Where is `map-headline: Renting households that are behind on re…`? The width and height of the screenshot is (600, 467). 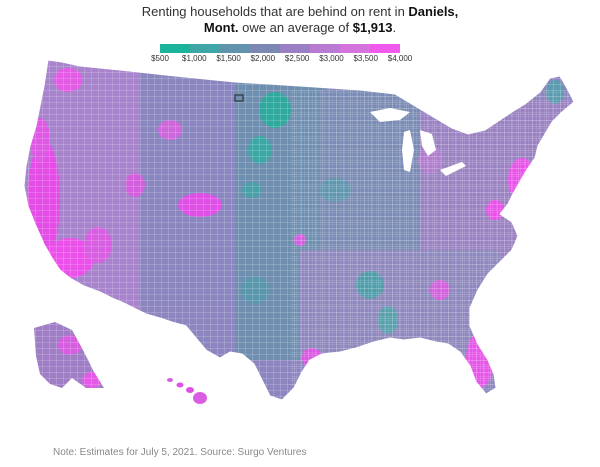
map-headline: Renting households that are behind on re… is located at coordinates (300, 20).